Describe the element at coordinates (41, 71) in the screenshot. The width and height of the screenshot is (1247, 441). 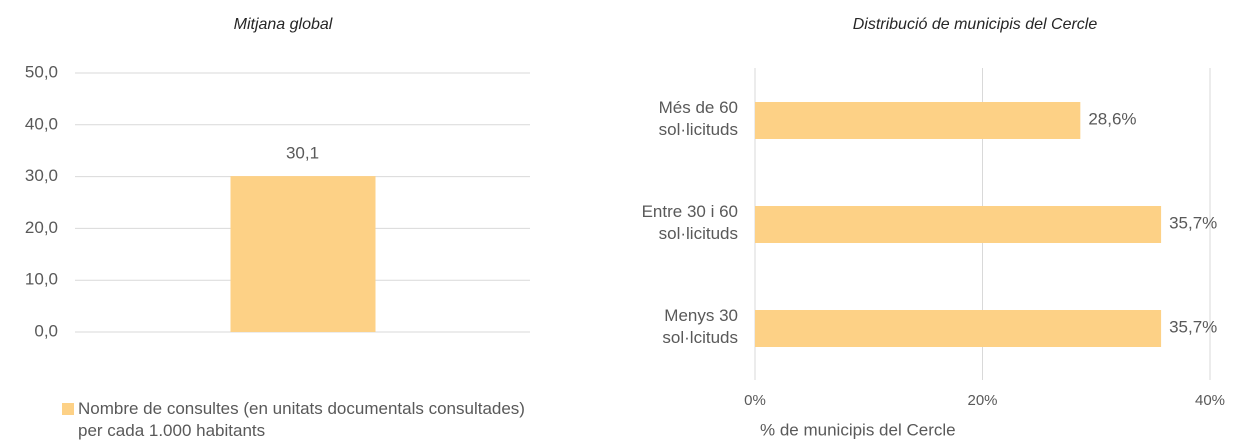
I see `y-tick-label: 50,0` at that location.